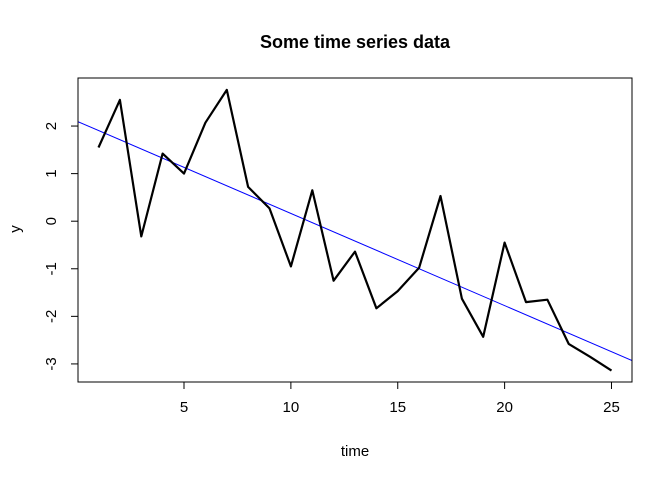 Image resolution: width=672 pixels, height=480 pixels. Describe the element at coordinates (355, 42) in the screenshot. I see `chart-title: Some time series data` at that location.